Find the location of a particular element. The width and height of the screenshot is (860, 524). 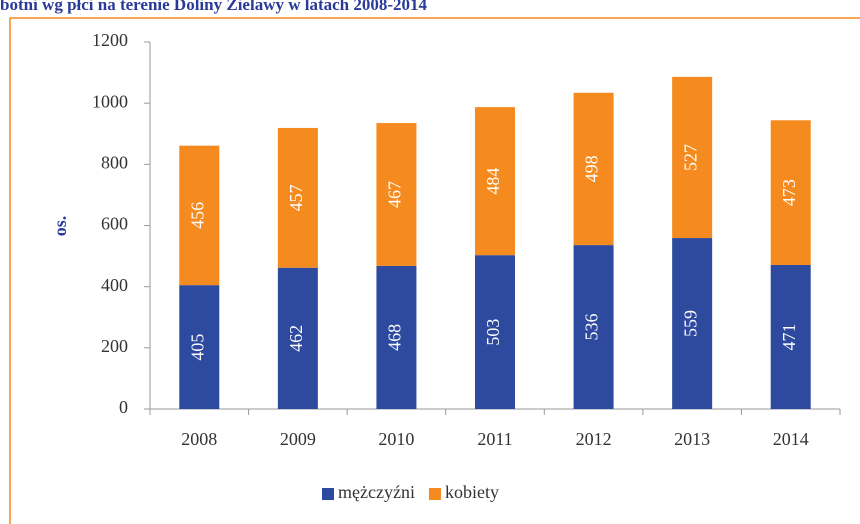

data-label: 484 is located at coordinates (493, 181).